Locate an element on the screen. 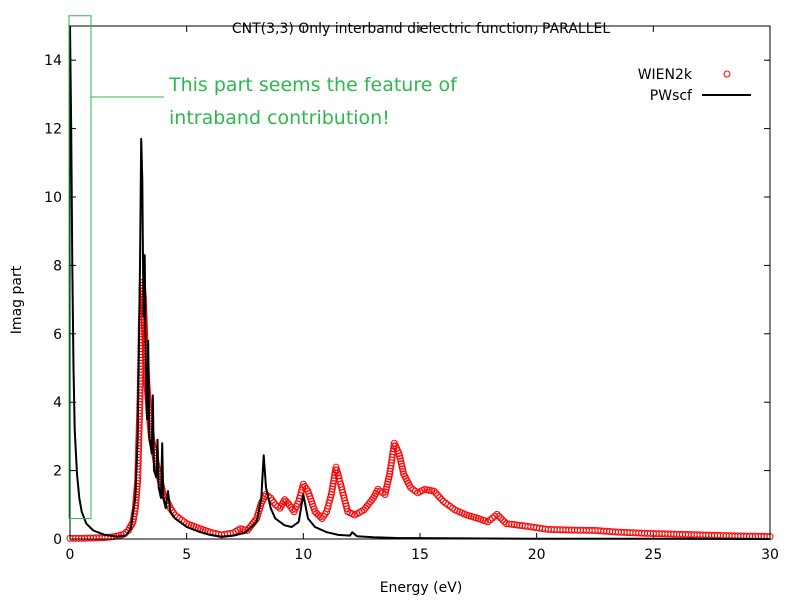  y-tick-label: 4 is located at coordinates (57, 403).